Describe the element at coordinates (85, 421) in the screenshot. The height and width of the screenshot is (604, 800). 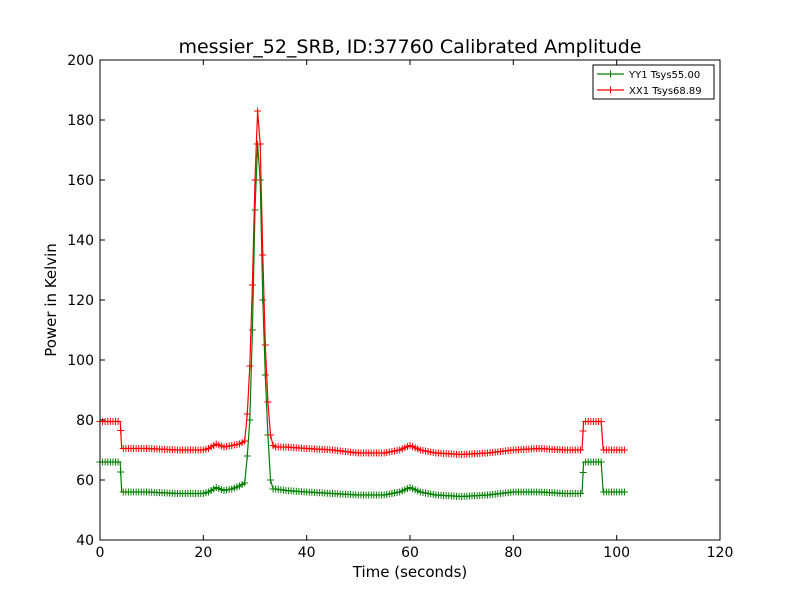
I see `y-tick-label: 80` at that location.